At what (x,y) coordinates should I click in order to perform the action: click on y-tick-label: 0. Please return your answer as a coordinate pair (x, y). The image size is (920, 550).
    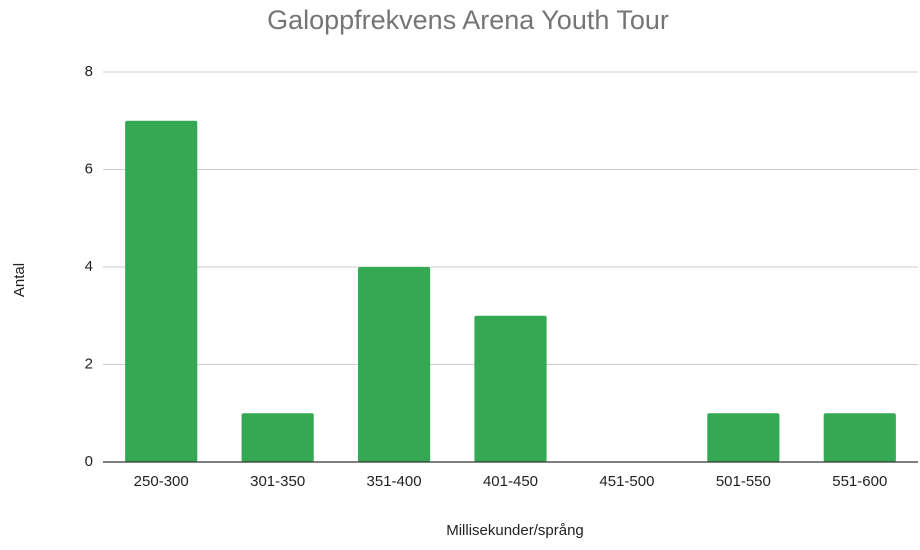
    Looking at the image, I should click on (89, 461).